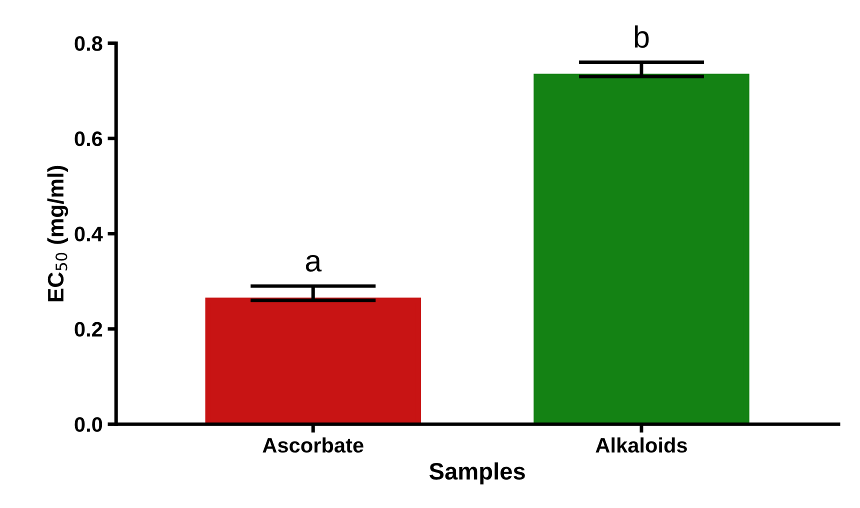 This screenshot has height=508, width=860. Describe the element at coordinates (314, 263) in the screenshot. I see `annotation: a` at that location.